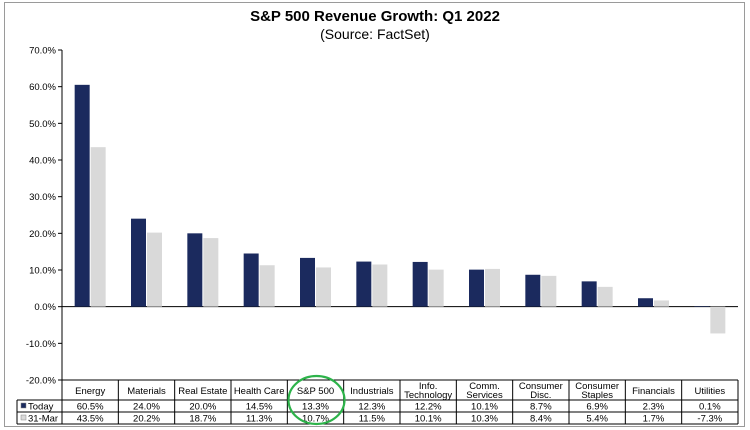  What do you see at coordinates (315, 407) in the screenshot?
I see `data-label: 13.3%` at bounding box center [315, 407].